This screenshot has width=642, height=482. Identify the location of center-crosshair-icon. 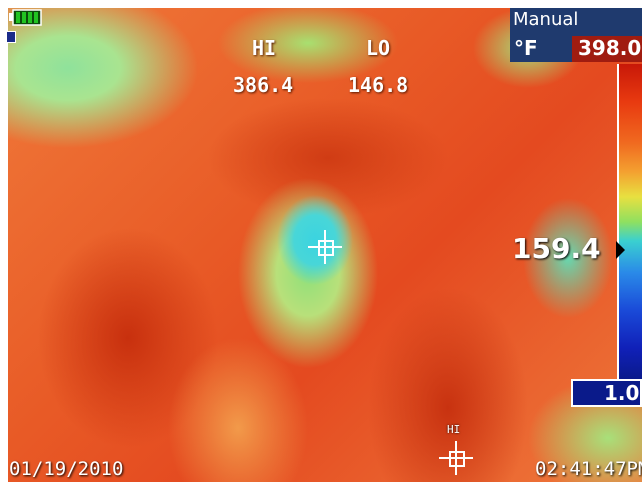
(325, 247).